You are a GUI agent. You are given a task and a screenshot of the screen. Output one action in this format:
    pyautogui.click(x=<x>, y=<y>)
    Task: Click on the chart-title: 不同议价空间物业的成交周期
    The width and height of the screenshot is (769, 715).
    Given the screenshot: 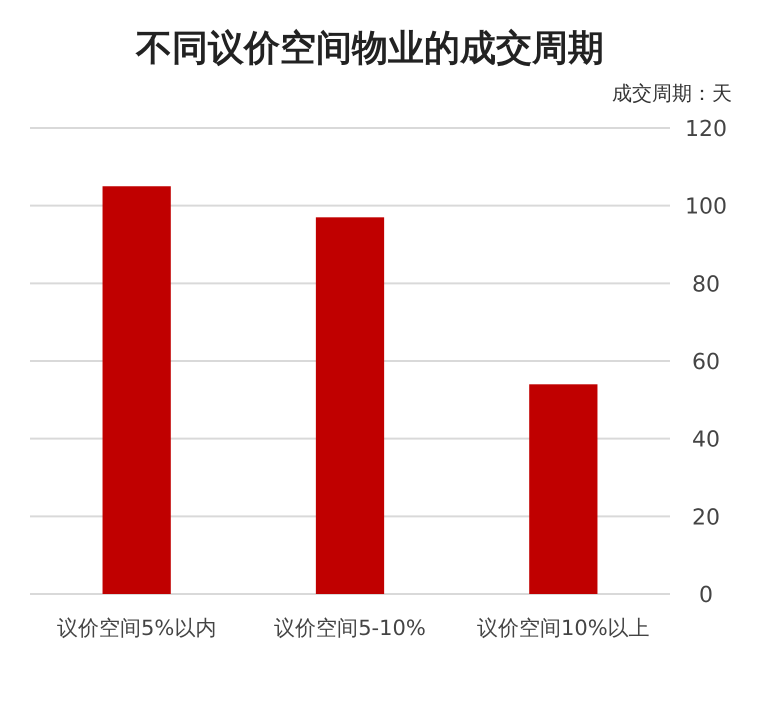 What is the action you would take?
    pyautogui.click(x=369, y=48)
    